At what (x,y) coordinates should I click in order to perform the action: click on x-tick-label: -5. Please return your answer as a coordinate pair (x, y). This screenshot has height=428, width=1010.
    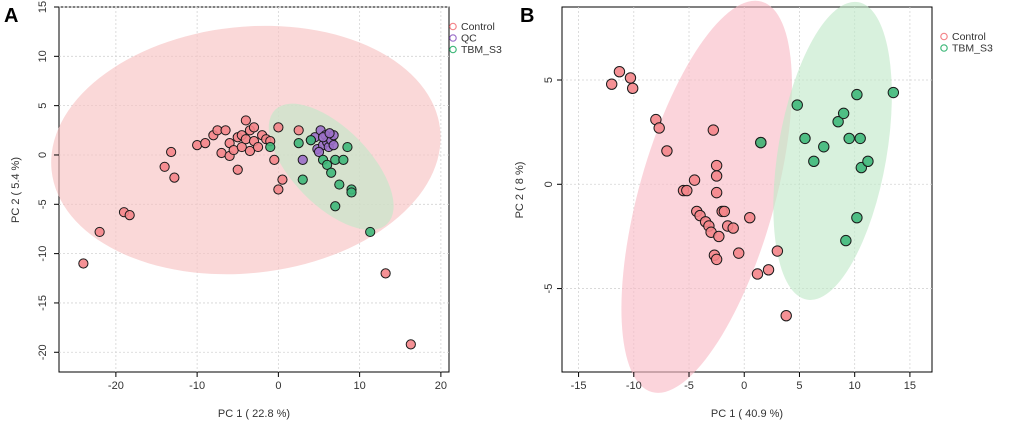
    Looking at the image, I should click on (689, 386).